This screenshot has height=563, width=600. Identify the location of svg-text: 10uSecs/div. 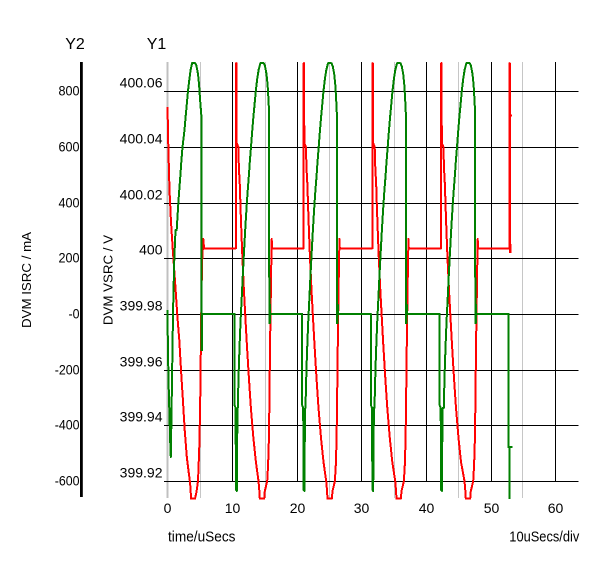
(544, 538).